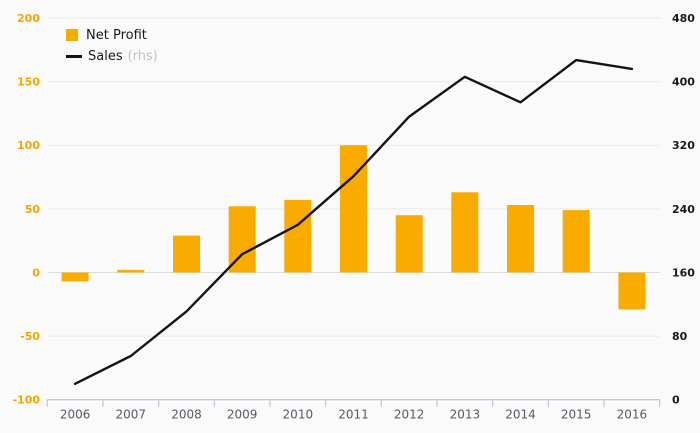  Describe the element at coordinates (353, 209) in the screenshot. I see `bar-2011` at that location.